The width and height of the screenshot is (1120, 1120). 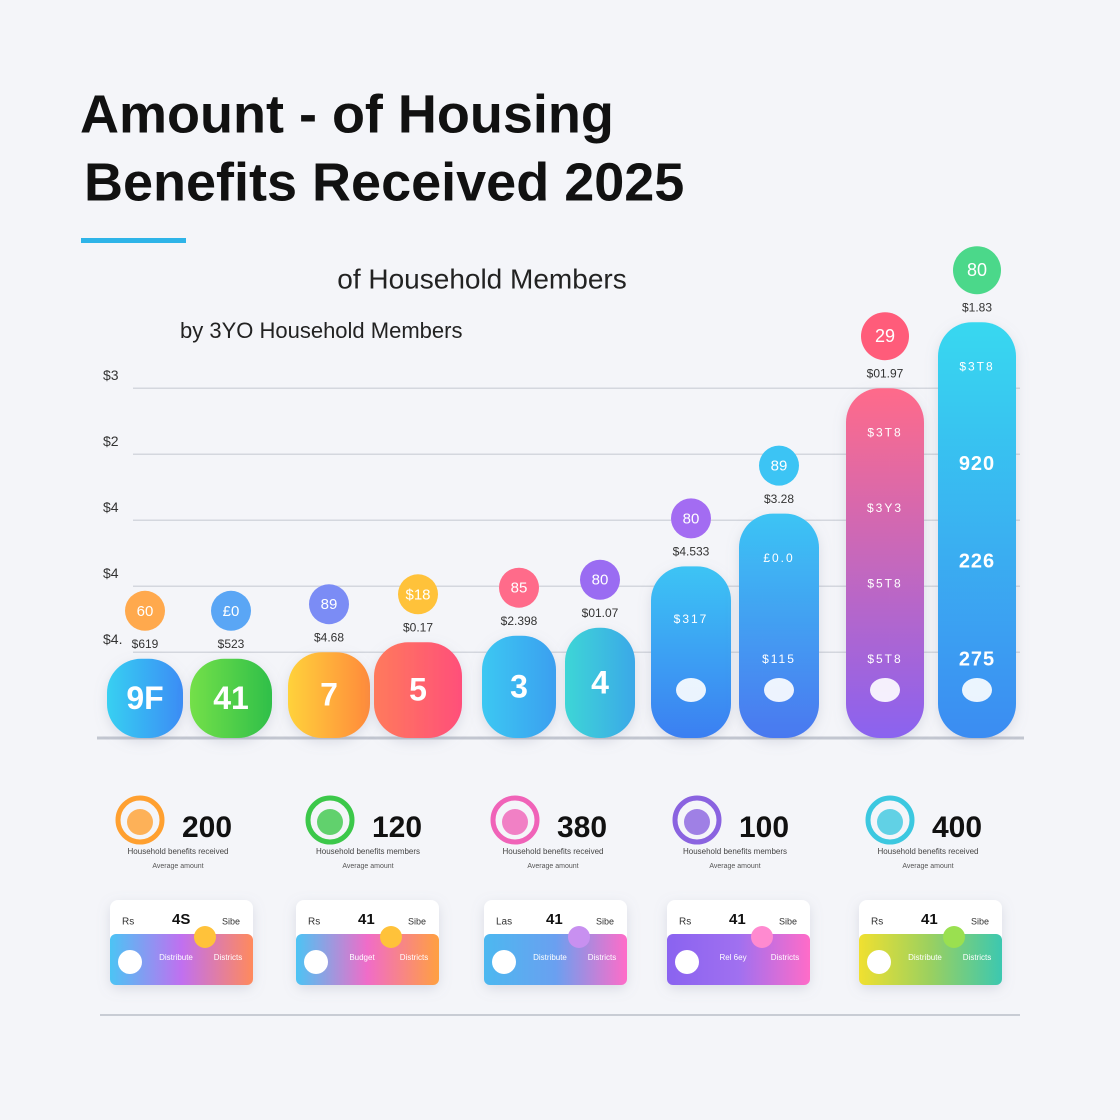 I want to click on price-label: $0.17, so click(x=418, y=627).